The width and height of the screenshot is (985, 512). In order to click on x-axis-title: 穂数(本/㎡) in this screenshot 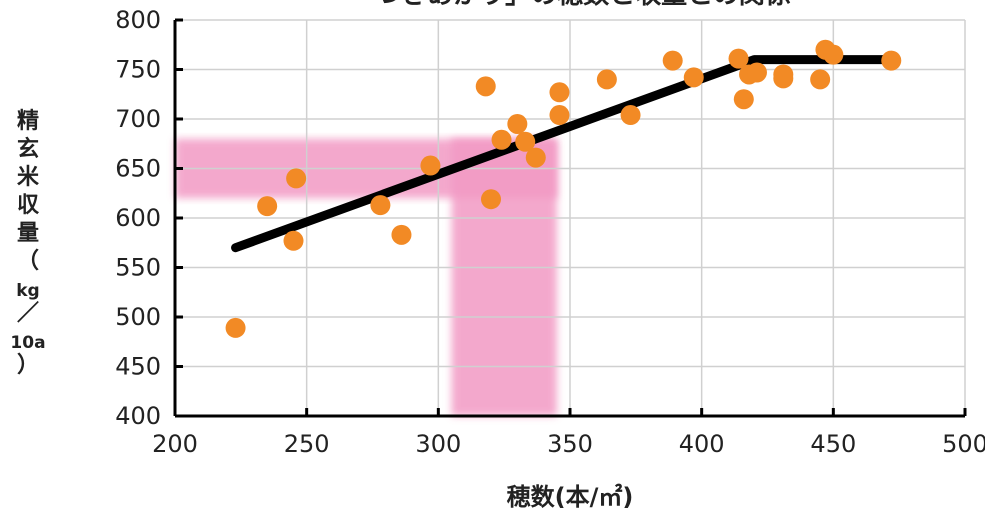, I will do `click(570, 497)`.